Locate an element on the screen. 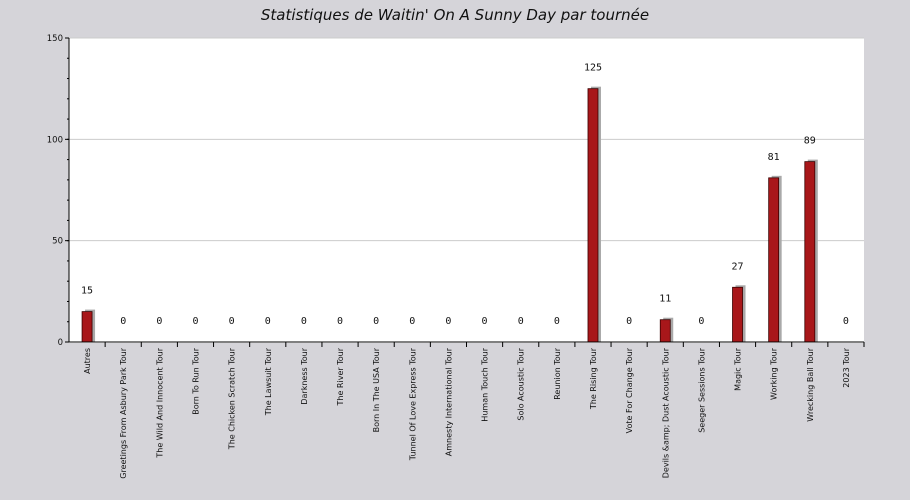 Image resolution: width=910 pixels, height=500 pixels. data-label: 11 is located at coordinates (665, 299).